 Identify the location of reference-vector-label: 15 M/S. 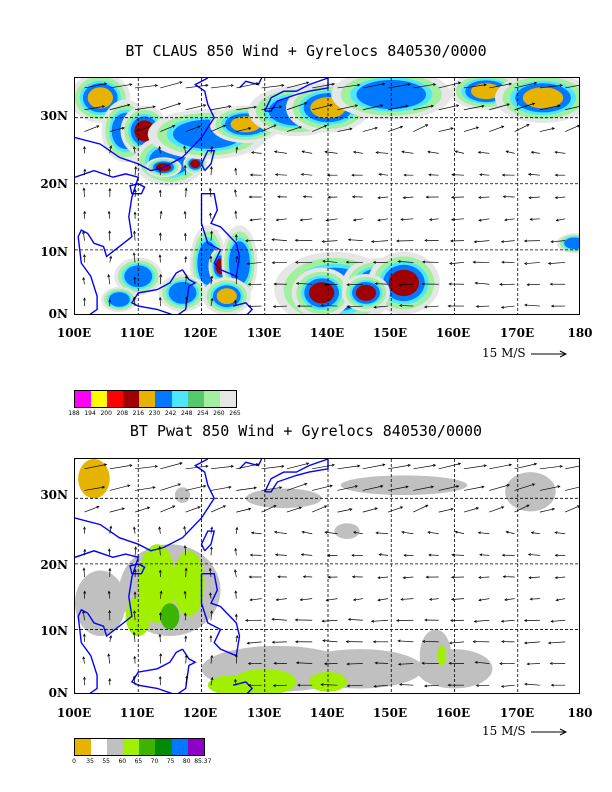
(504, 731).